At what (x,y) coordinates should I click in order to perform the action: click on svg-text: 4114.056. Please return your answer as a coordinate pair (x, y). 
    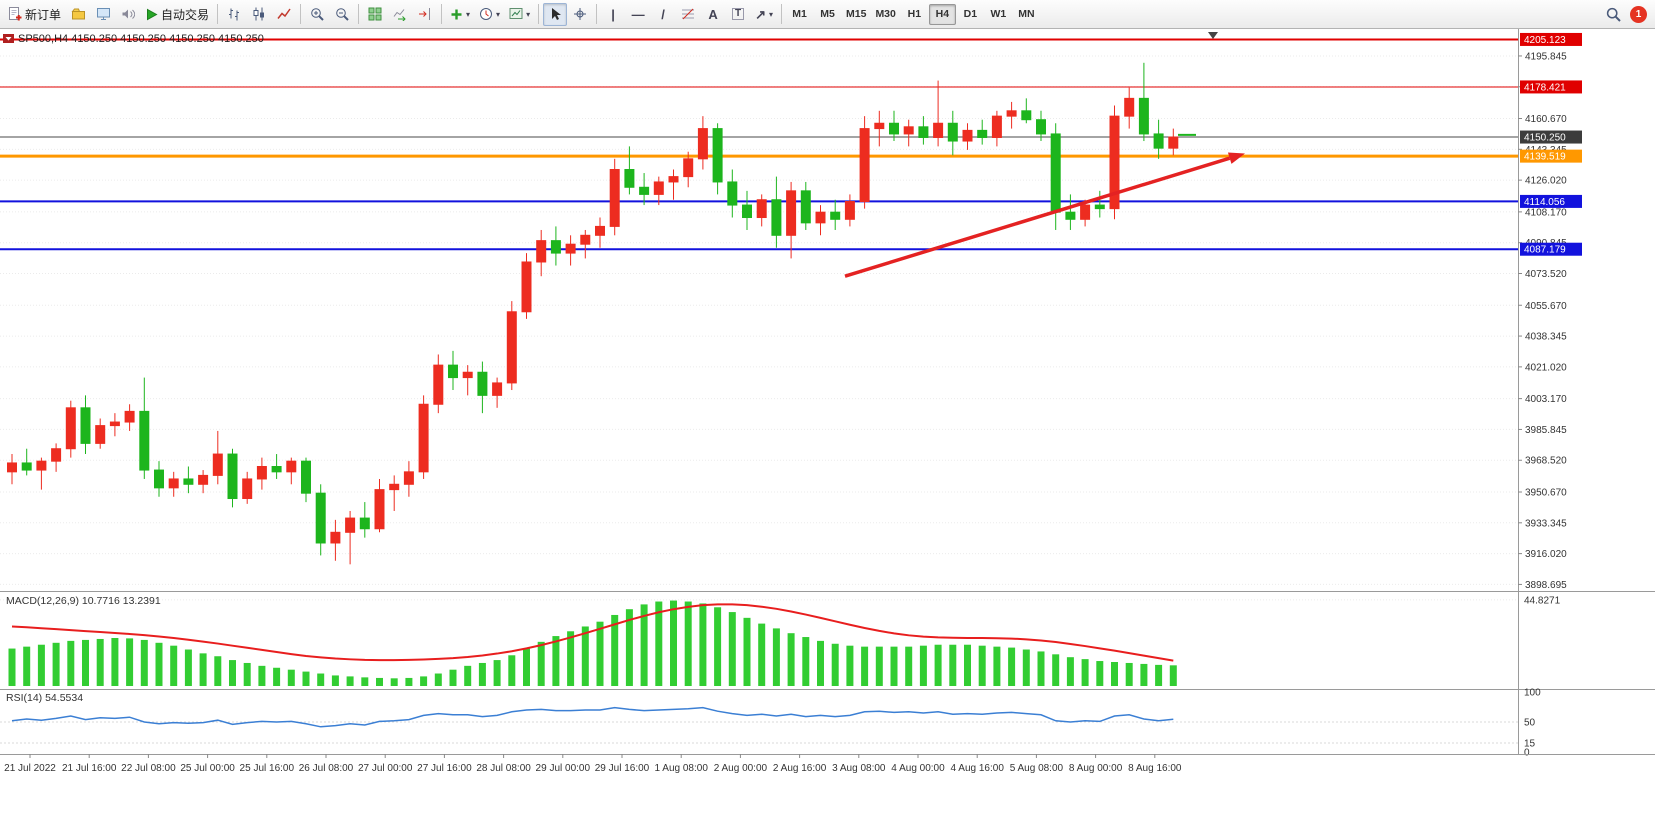
    Looking at the image, I should click on (1544, 202).